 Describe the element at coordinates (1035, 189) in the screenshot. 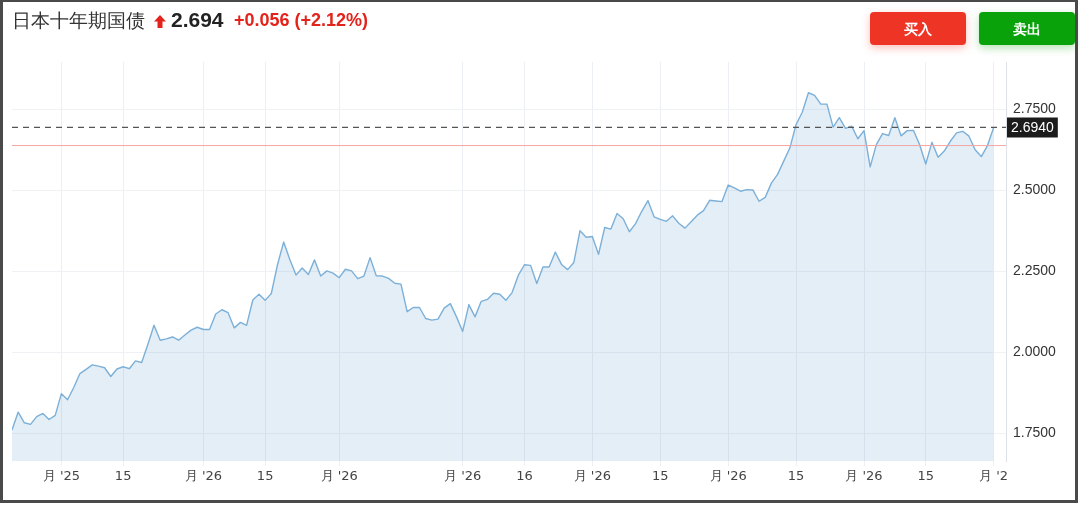

I see `y-tick-label: 2.5000` at that location.